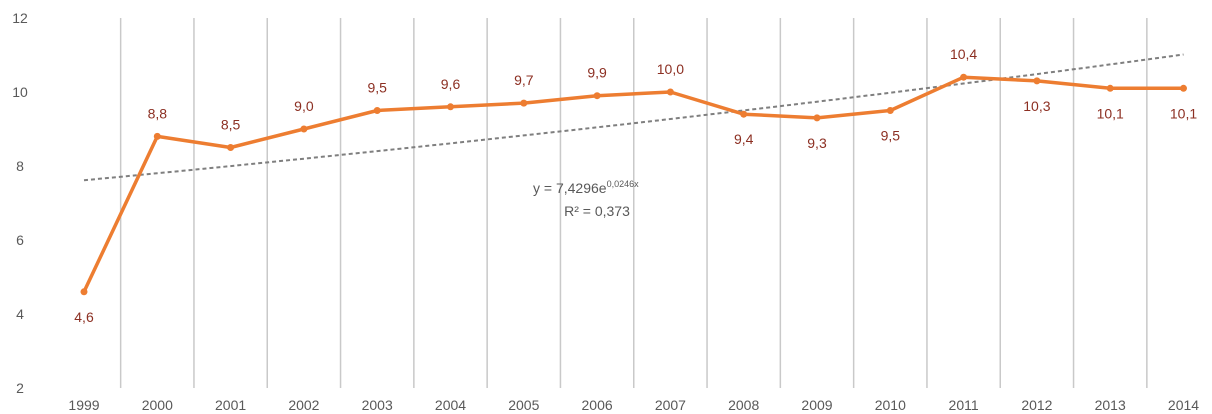 This screenshot has width=1212, height=414. I want to click on x-tick-label: 2003, so click(377, 405).